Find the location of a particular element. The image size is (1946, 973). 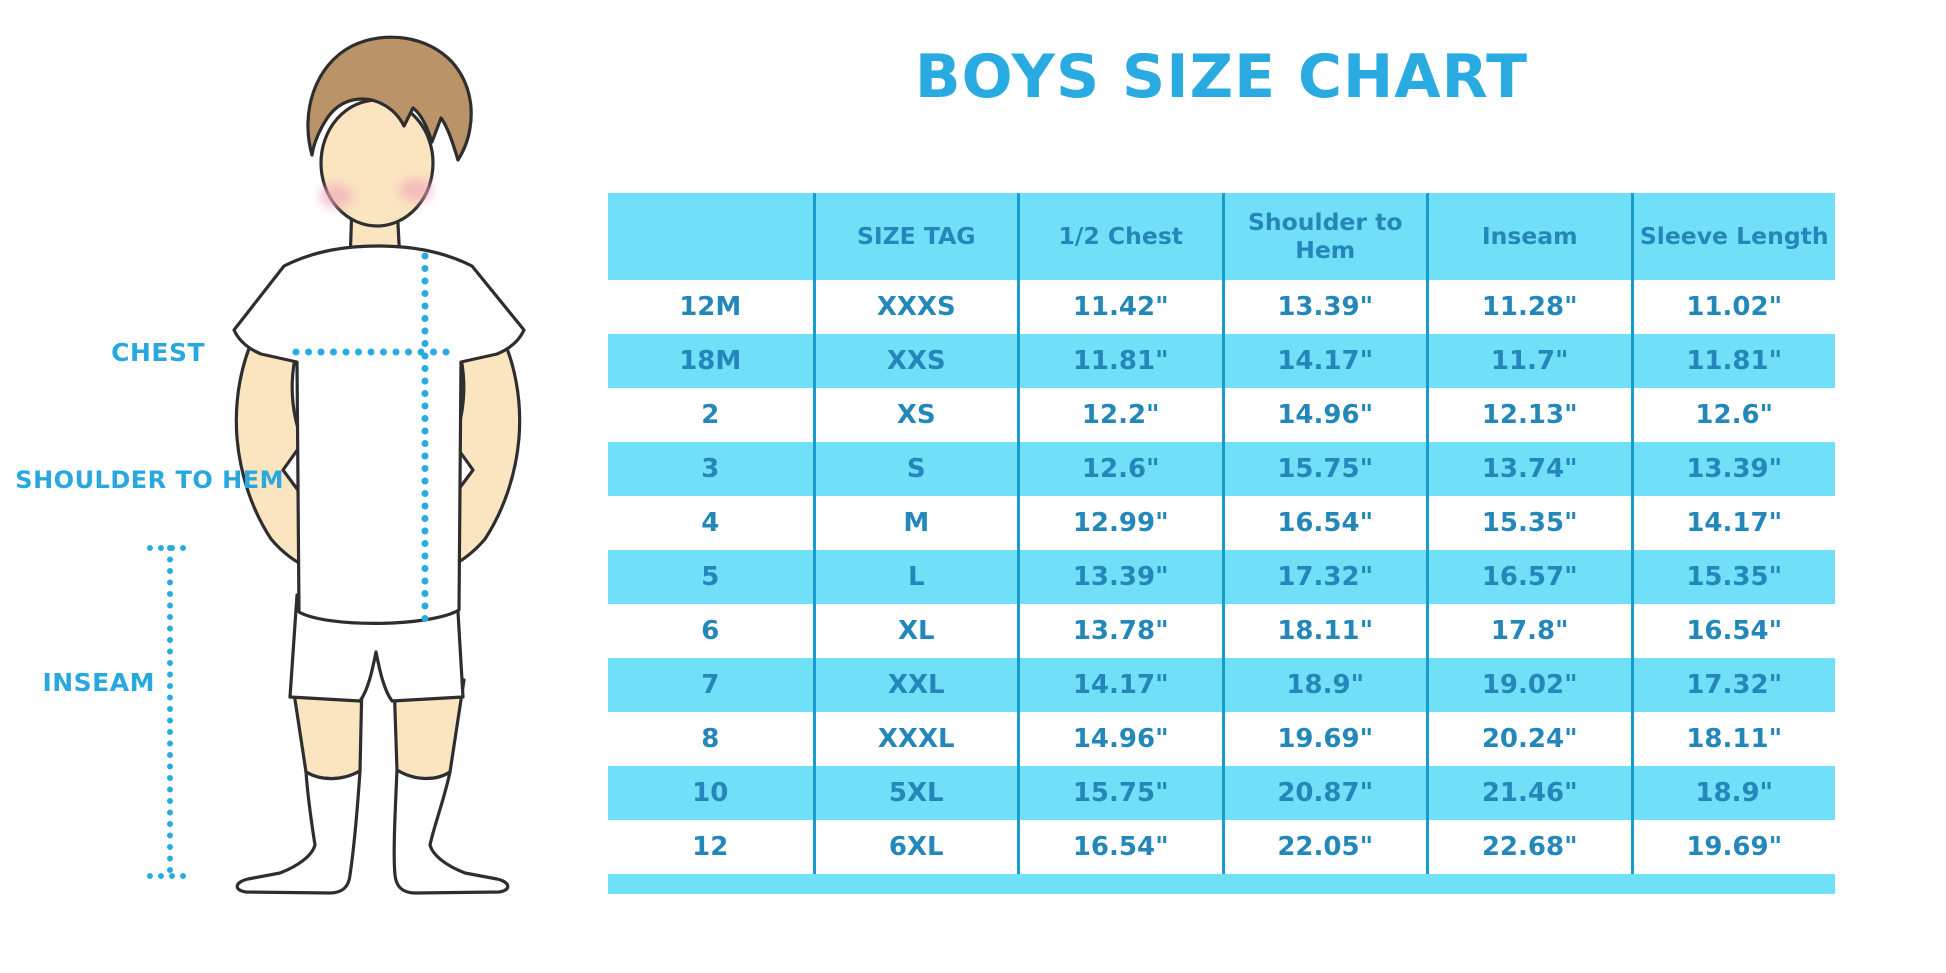

size-cell: 7 is located at coordinates (710, 685).